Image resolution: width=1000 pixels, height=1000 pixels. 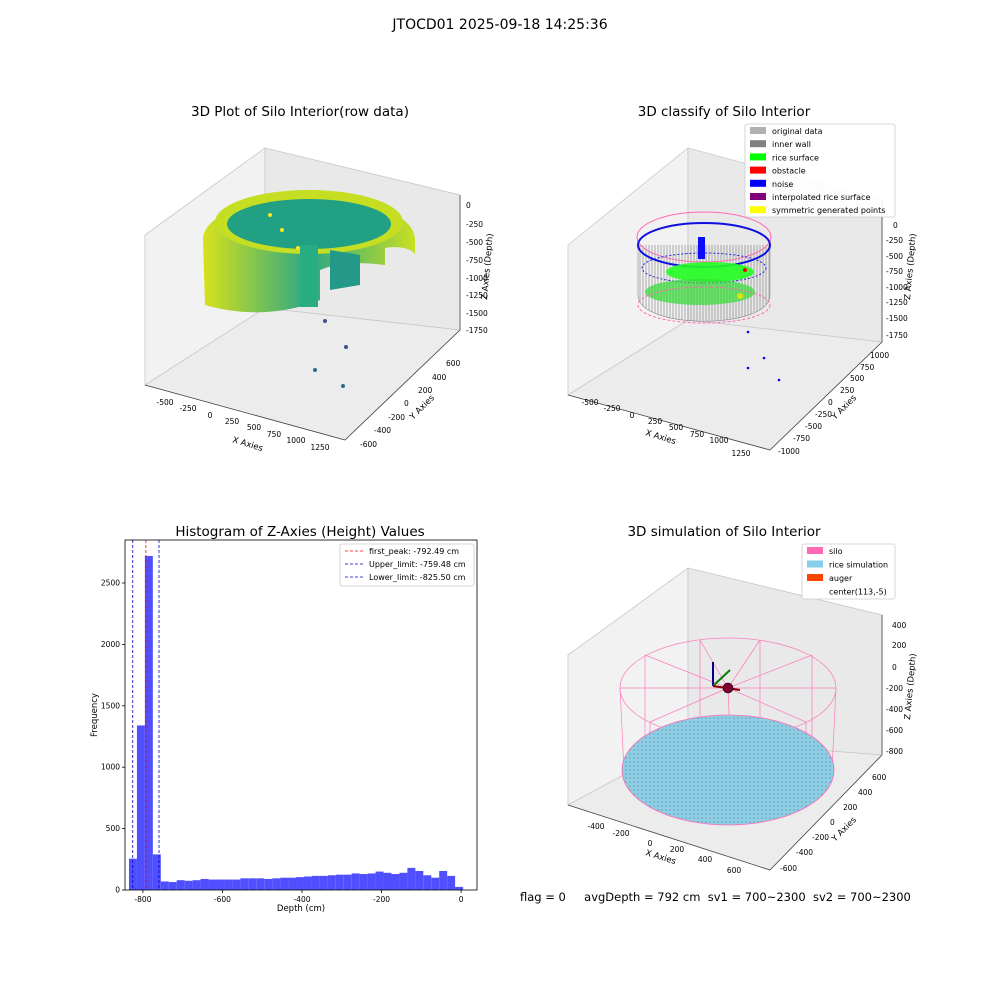 I want to click on classify-y-tick: 0, so click(x=830, y=402).